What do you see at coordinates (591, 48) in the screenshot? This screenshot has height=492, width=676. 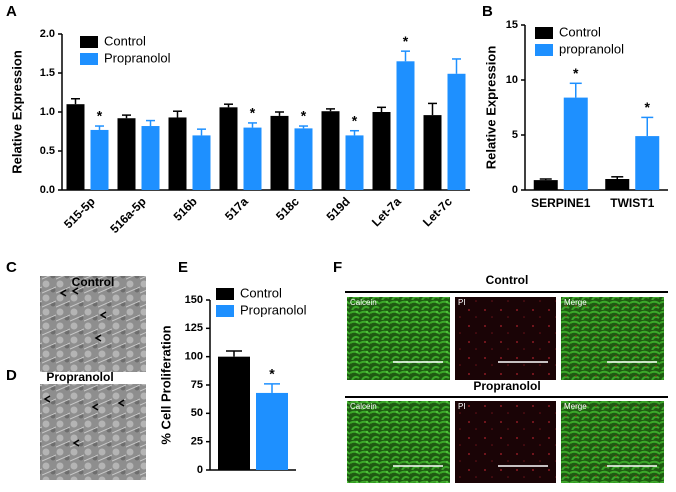 I see `legend-label: propranolol` at bounding box center [591, 48].